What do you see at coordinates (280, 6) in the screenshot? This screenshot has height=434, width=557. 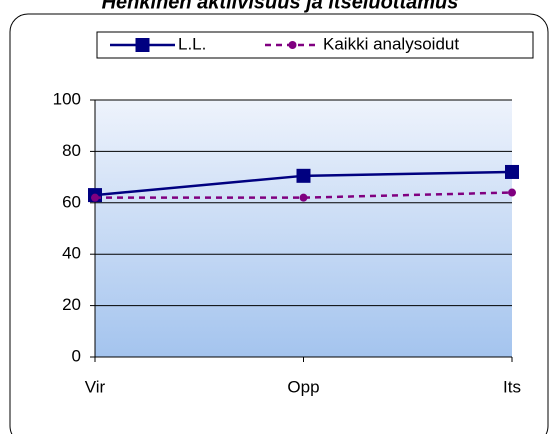 I see `chart-title: Henkinen aktiivisuus ja itseluottamus` at bounding box center [280, 6].